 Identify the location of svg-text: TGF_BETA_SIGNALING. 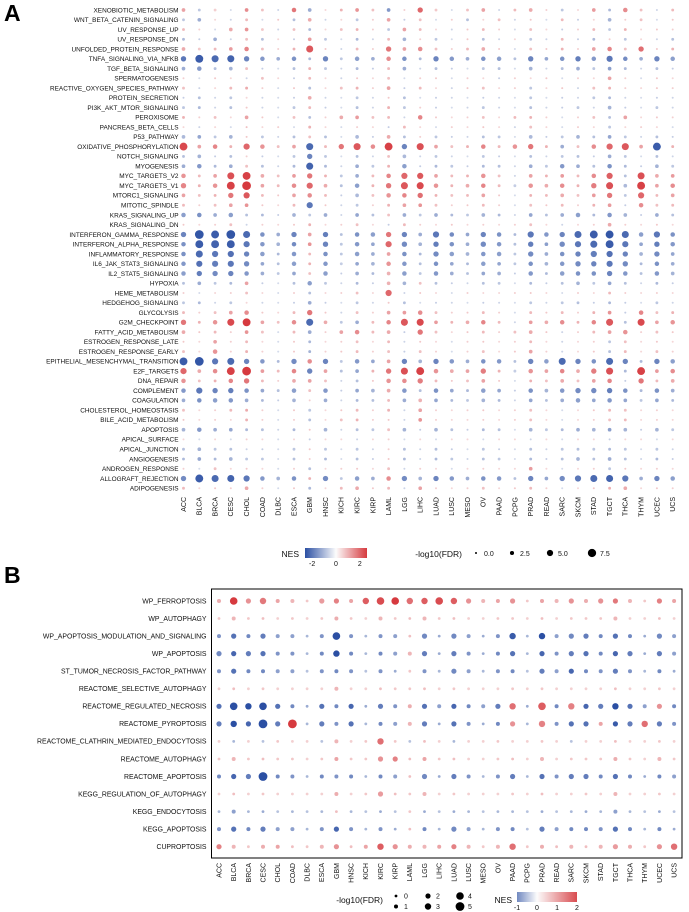
(142, 69).